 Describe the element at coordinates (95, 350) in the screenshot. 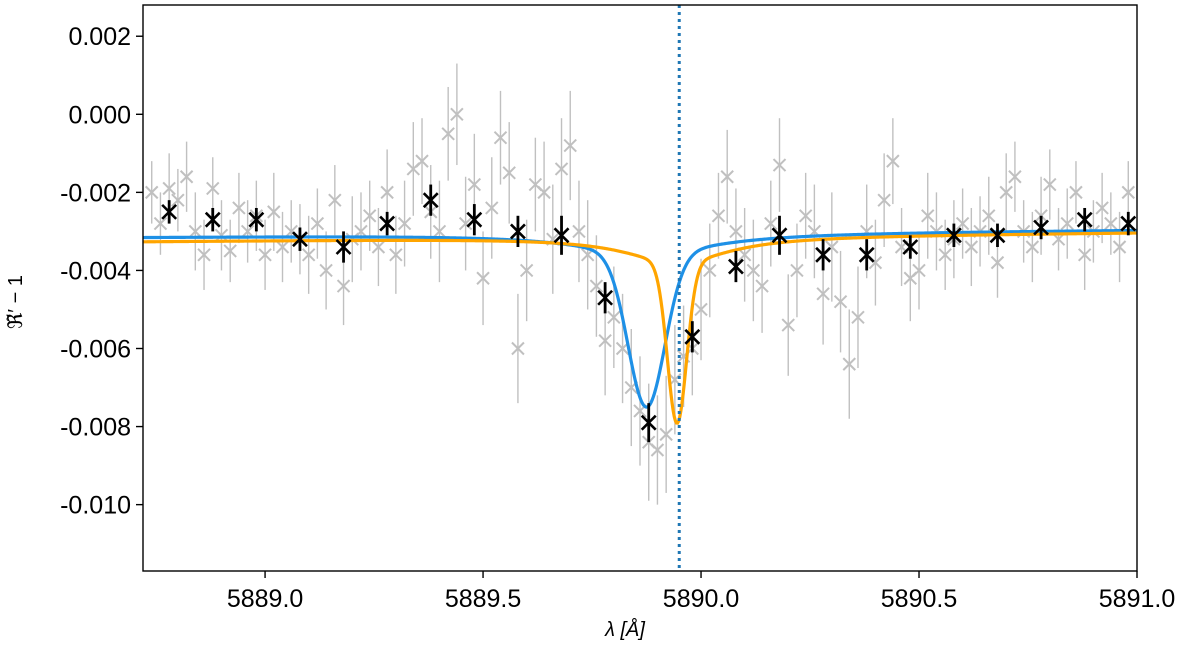

I see `y-tick-label: -0.006` at that location.